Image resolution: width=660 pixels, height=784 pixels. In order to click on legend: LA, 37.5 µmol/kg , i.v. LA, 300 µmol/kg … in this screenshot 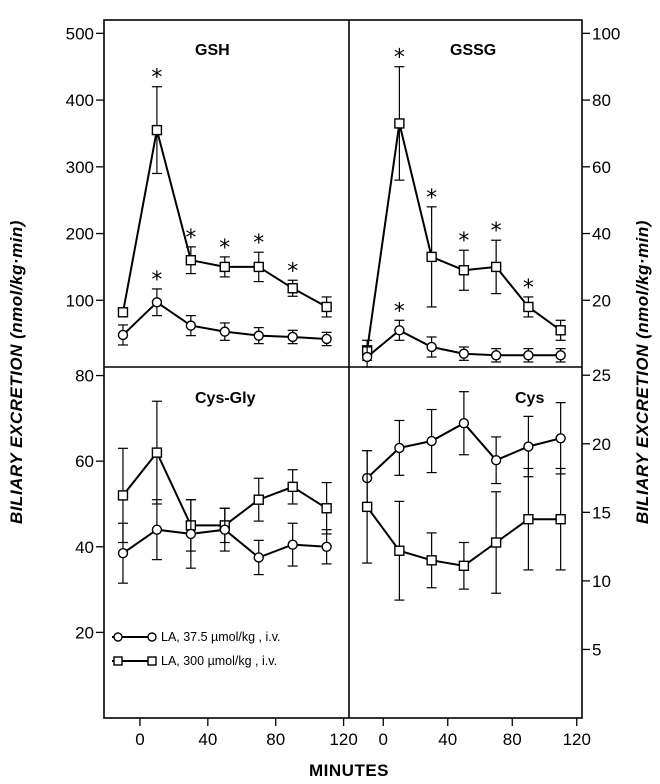, I will do `click(196, 649)`.